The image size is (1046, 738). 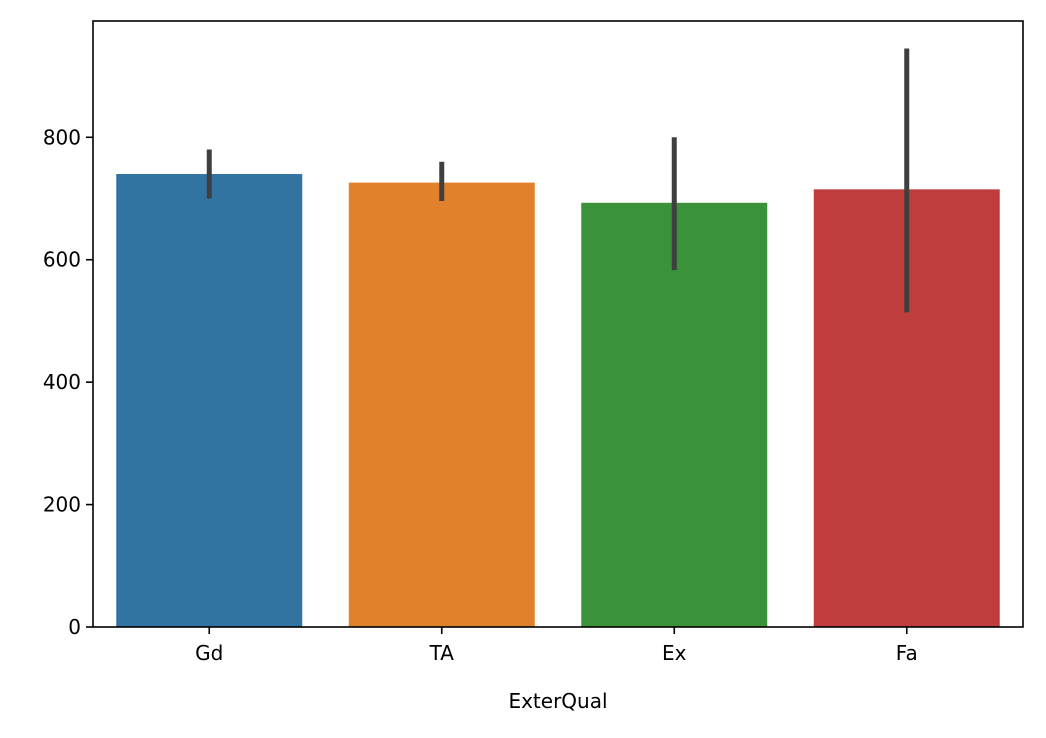 I want to click on y-tick-label: 600, so click(x=62, y=260).